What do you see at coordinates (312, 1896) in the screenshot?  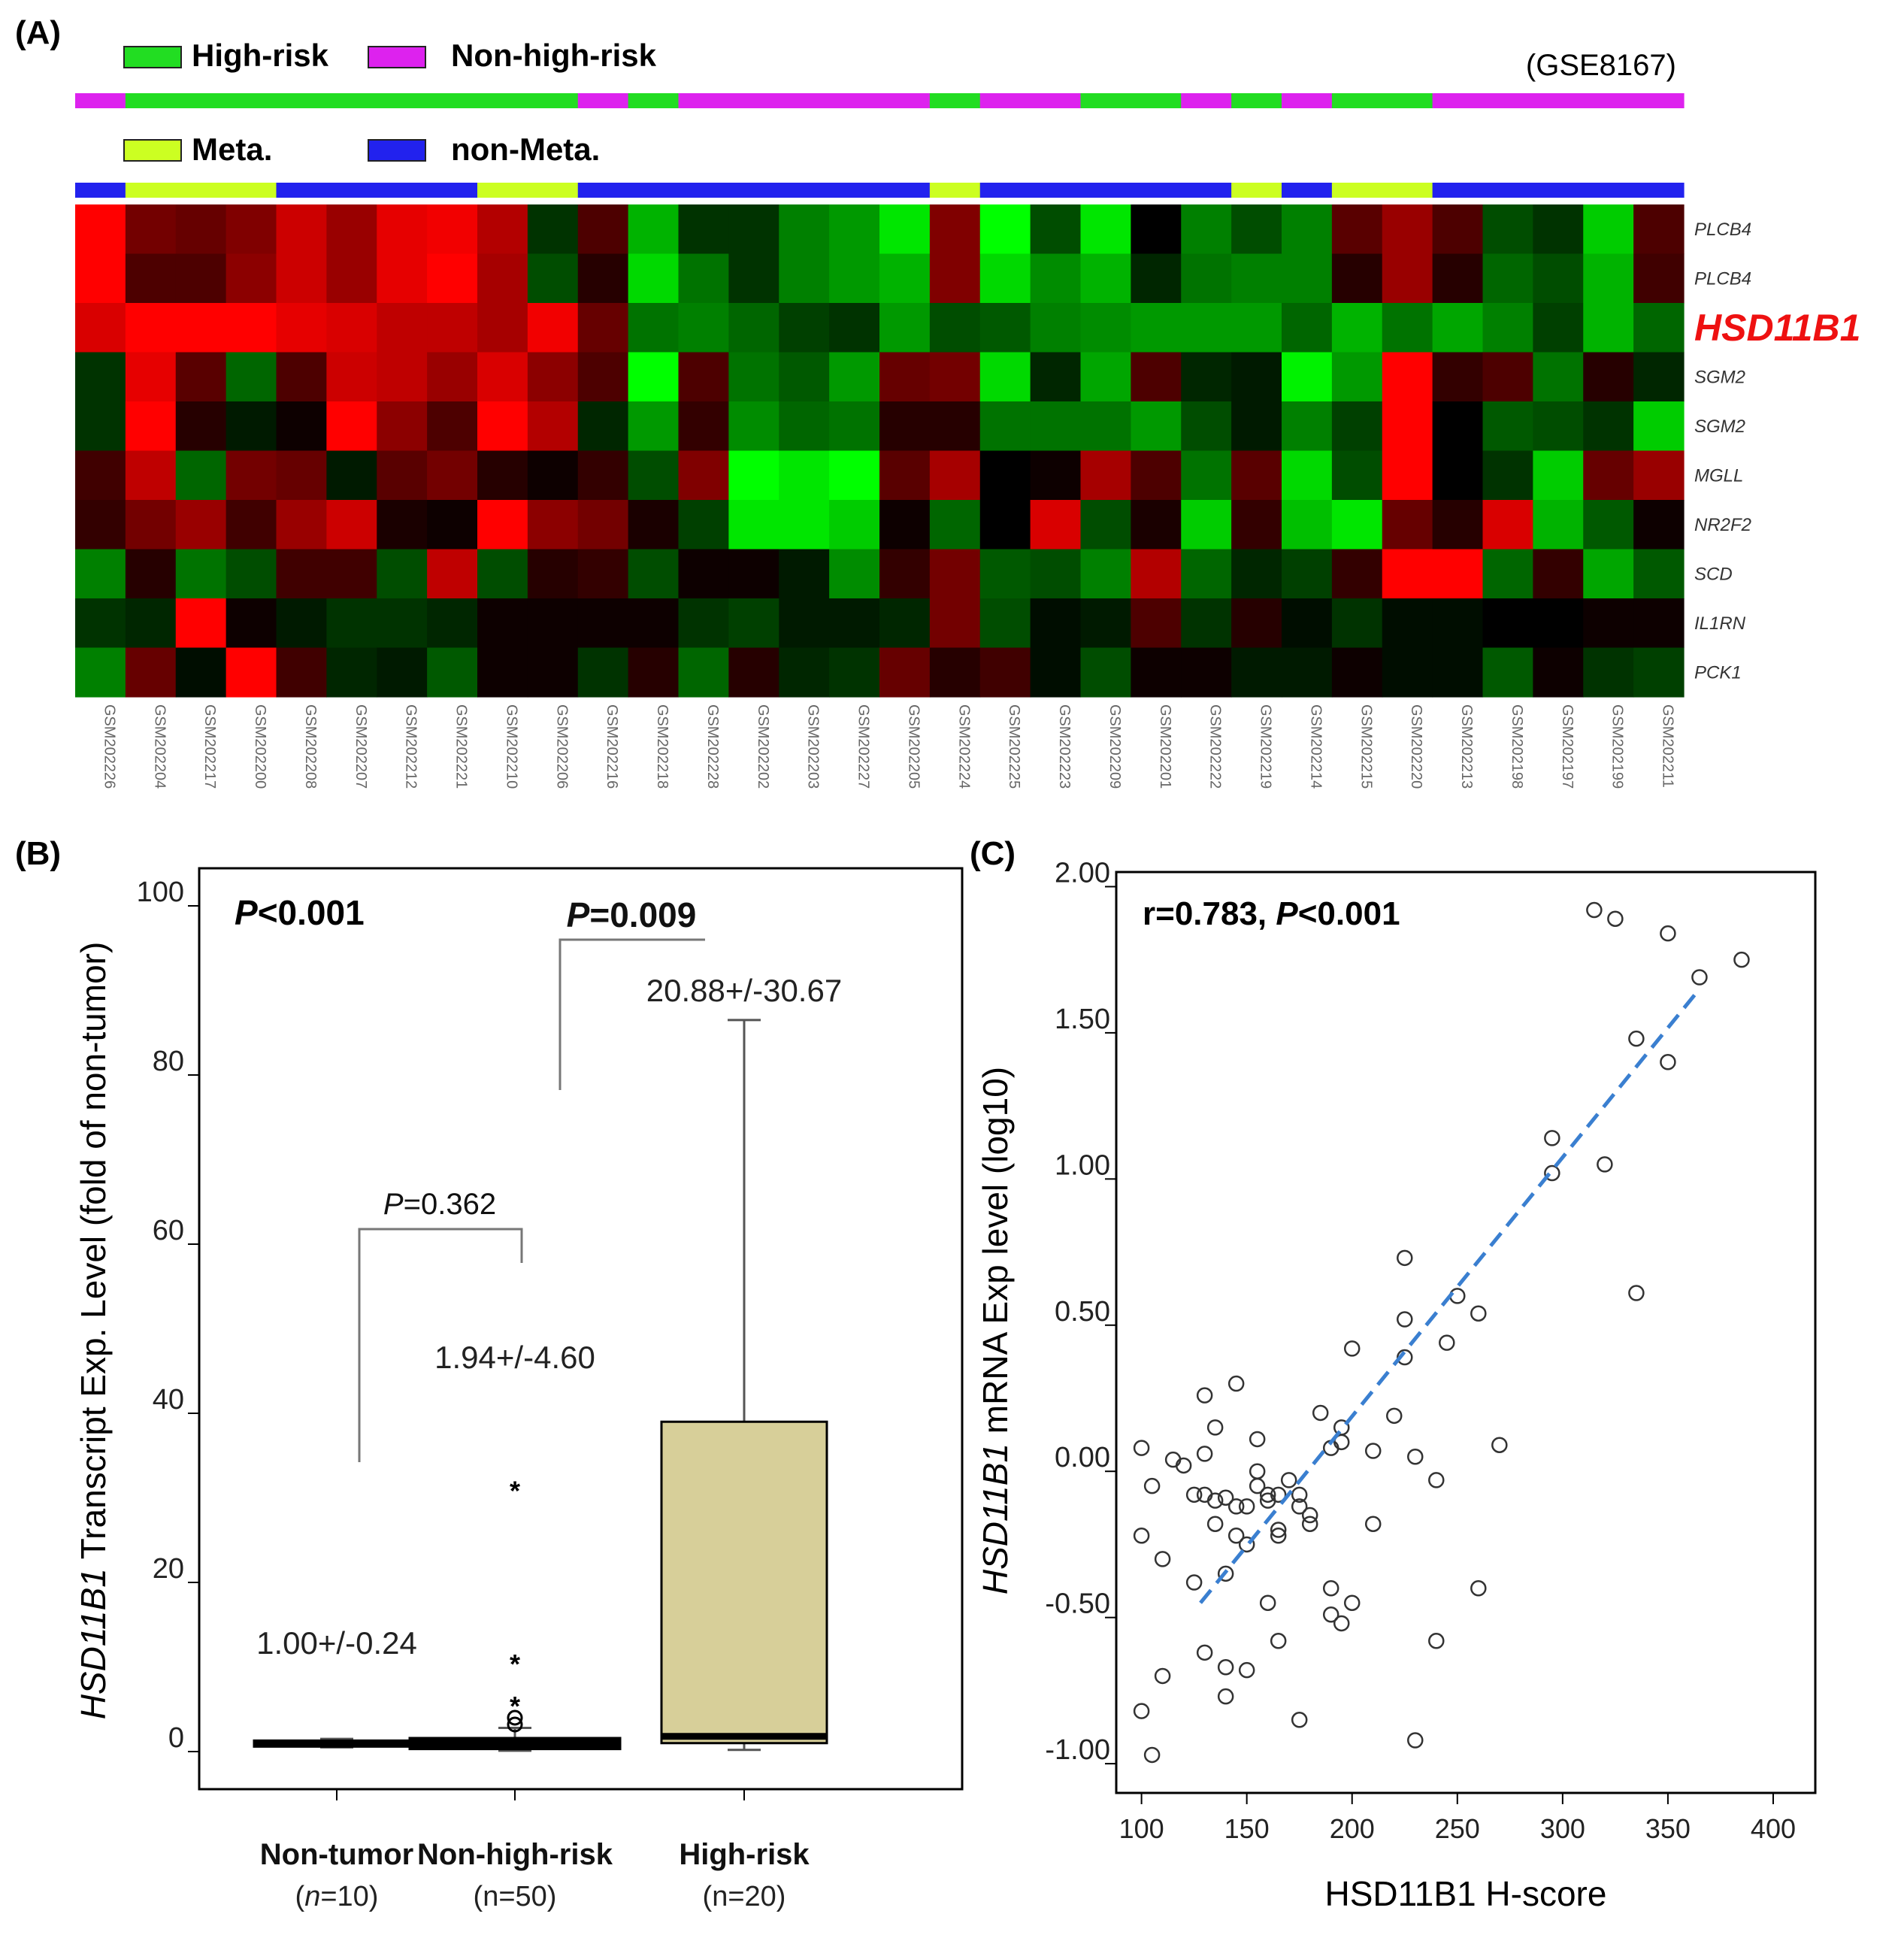 I see `n-symbol: n` at bounding box center [312, 1896].